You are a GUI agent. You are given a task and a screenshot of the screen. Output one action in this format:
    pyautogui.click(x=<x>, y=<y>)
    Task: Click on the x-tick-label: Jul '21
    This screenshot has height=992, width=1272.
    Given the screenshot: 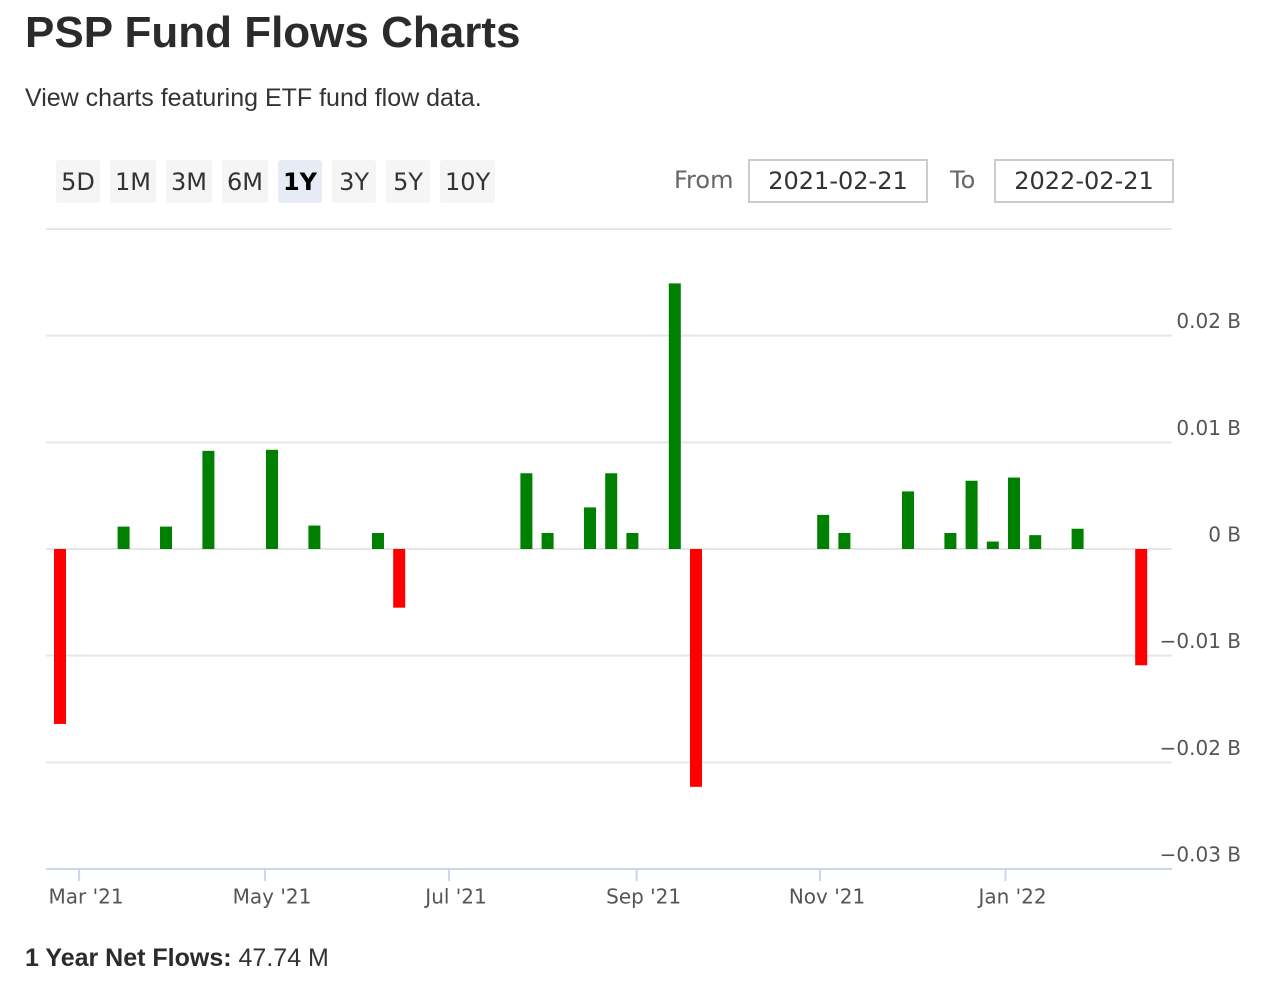 What is the action you would take?
    pyautogui.click(x=454, y=897)
    